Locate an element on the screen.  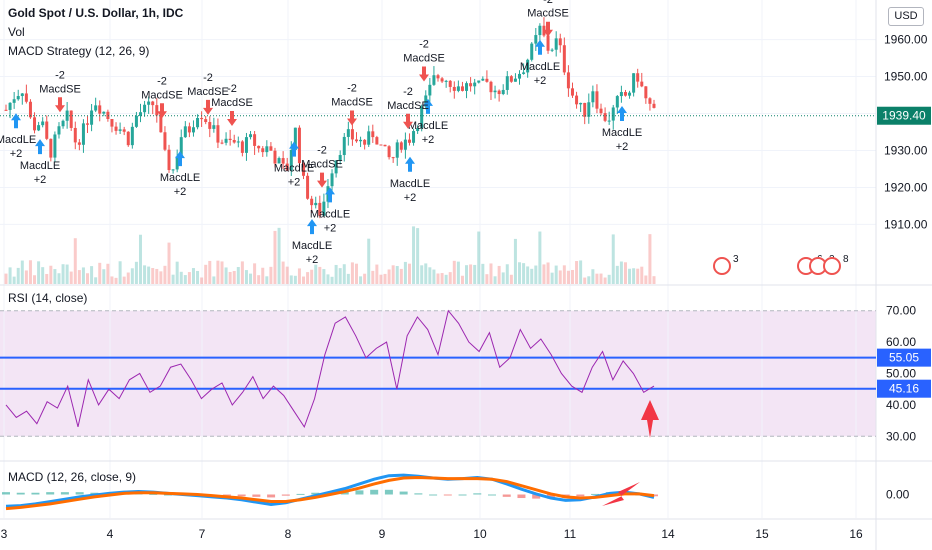
short-entry-qty: -2 is located at coordinates (60, 75).